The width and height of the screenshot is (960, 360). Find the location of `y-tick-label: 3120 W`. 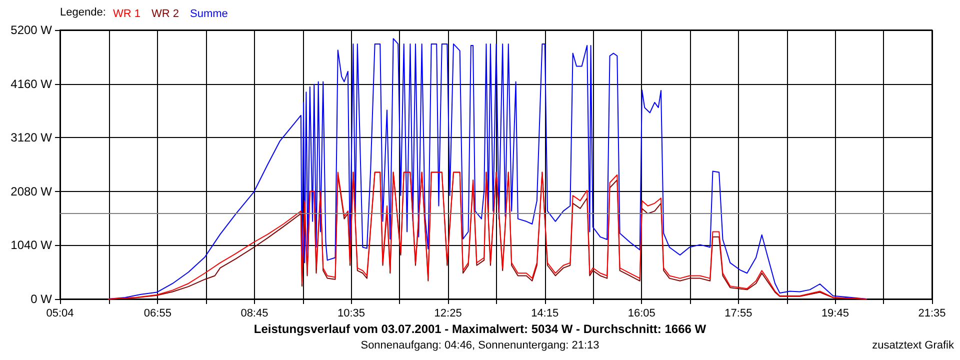

y-tick-label: 3120 W is located at coordinates (31, 137).